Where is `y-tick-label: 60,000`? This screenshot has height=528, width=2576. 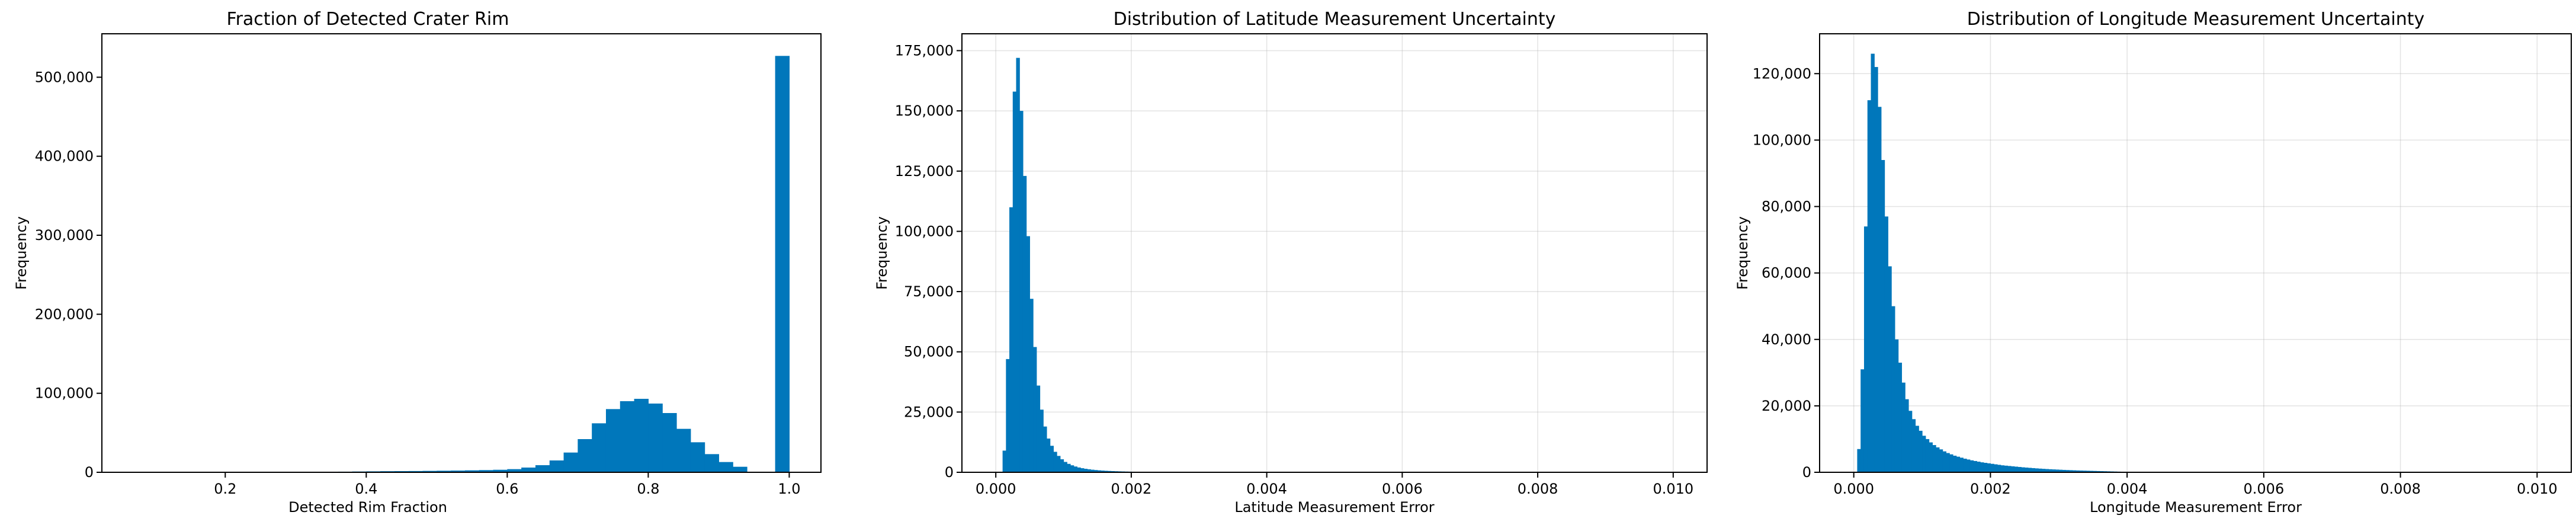
y-tick-label: 60,000 is located at coordinates (1786, 273).